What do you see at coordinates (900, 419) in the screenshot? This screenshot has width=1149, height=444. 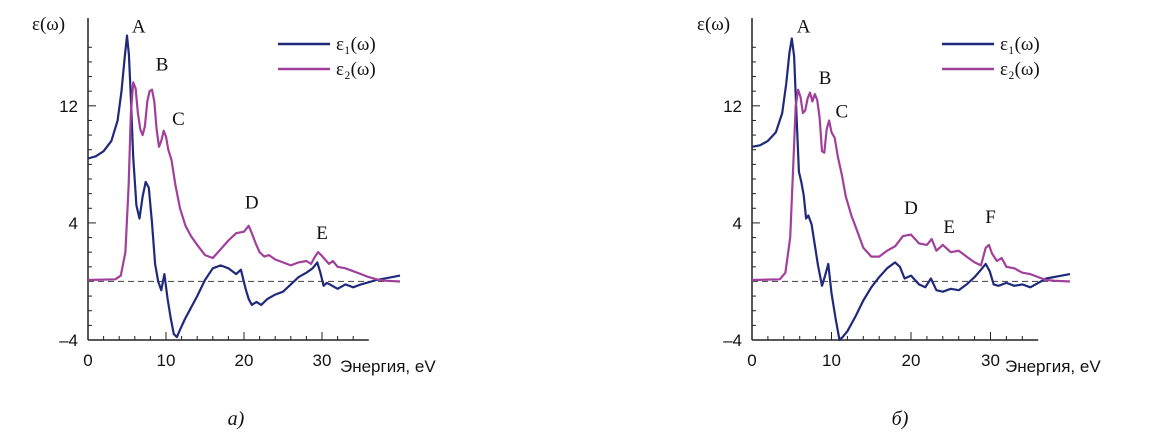 I see `panel-caption: б)` at bounding box center [900, 419].